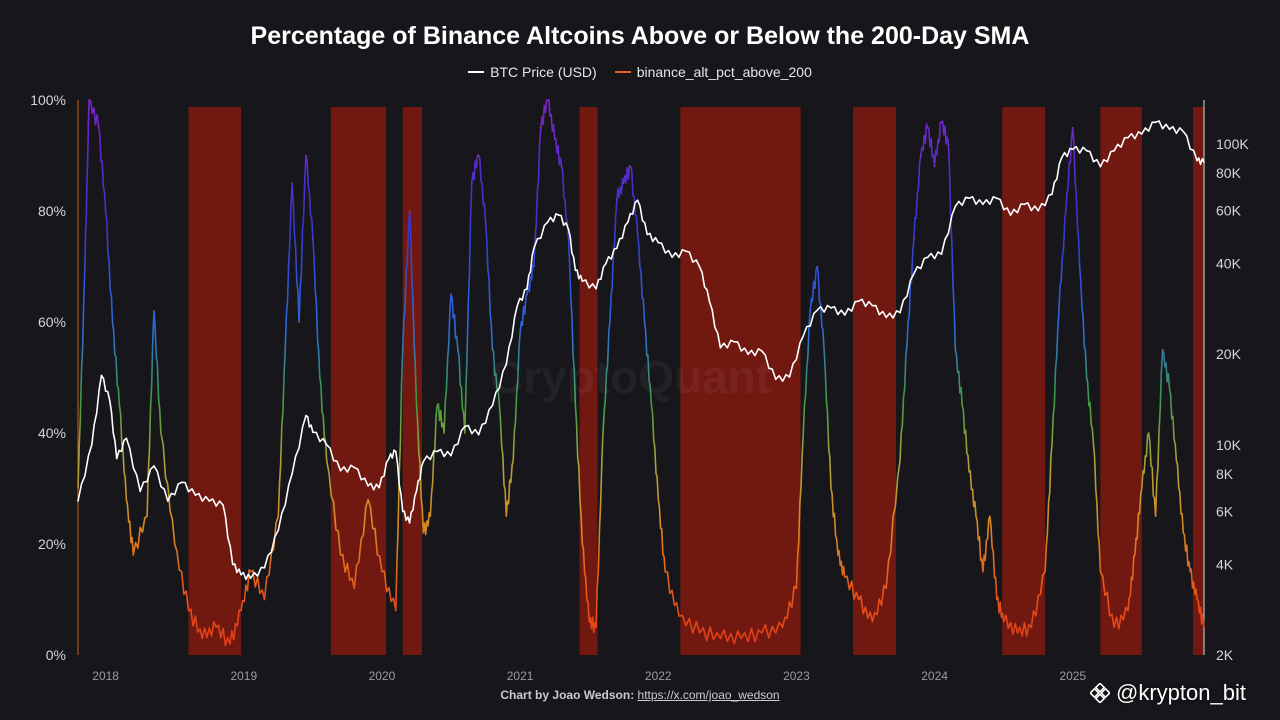 The image size is (1280, 720). What do you see at coordinates (1225, 564) in the screenshot?
I see `y-right-tick-label: 4K` at bounding box center [1225, 564].